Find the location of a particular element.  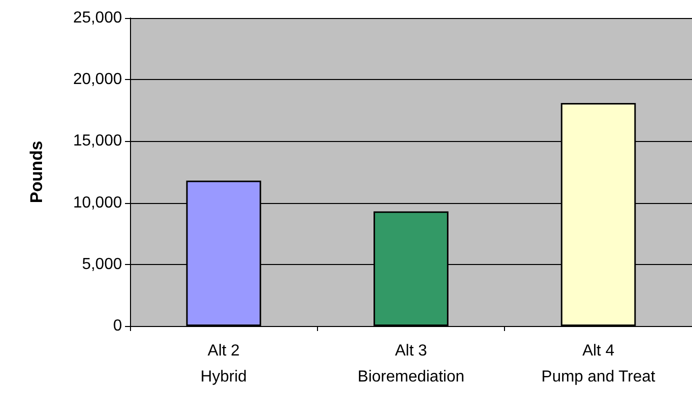

y-tick-label: 5,000 is located at coordinates (102, 264).